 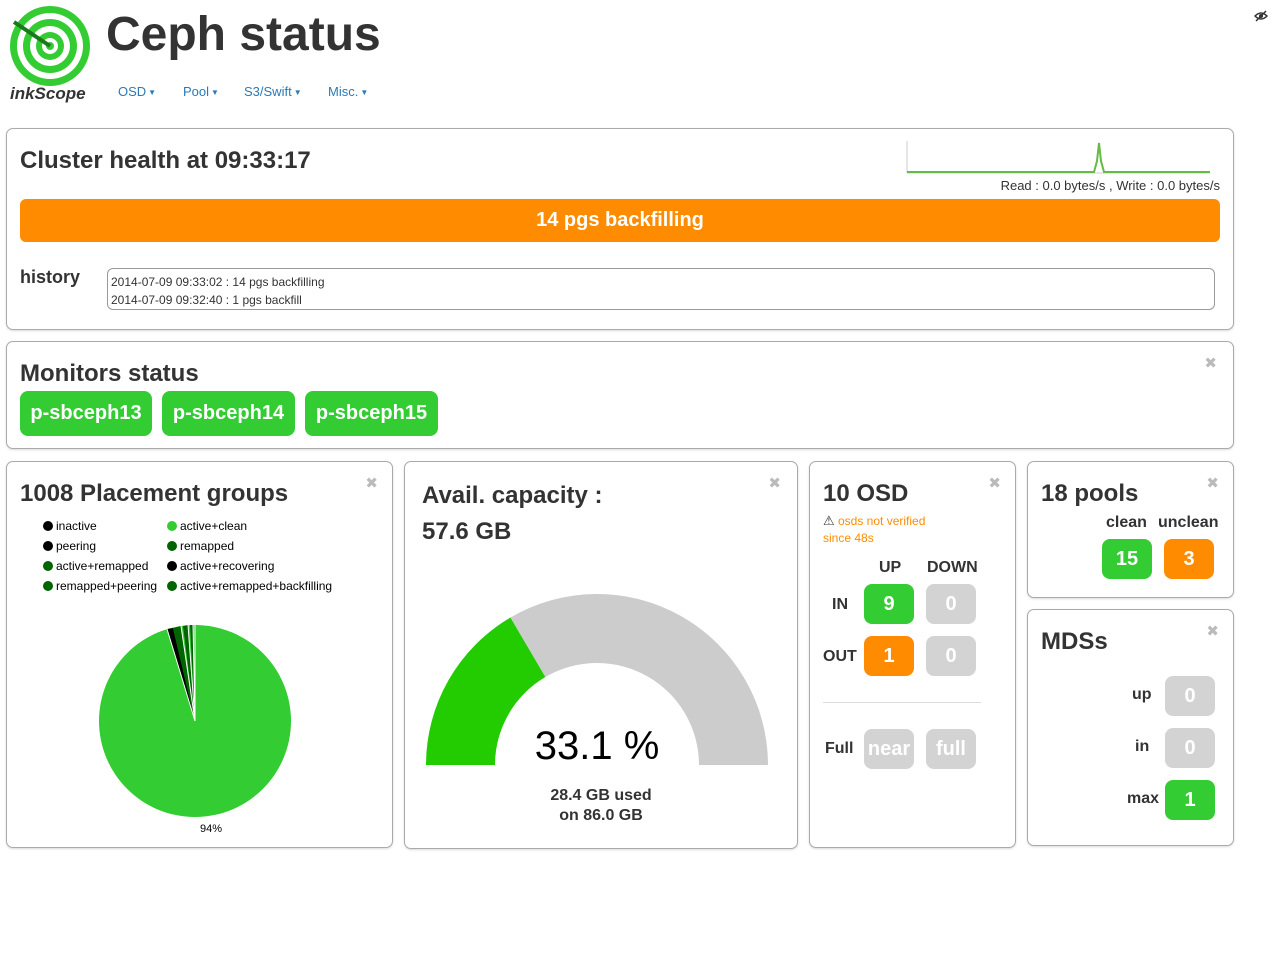 I want to click on osd-out-up-badge: 1, so click(x=889, y=656).